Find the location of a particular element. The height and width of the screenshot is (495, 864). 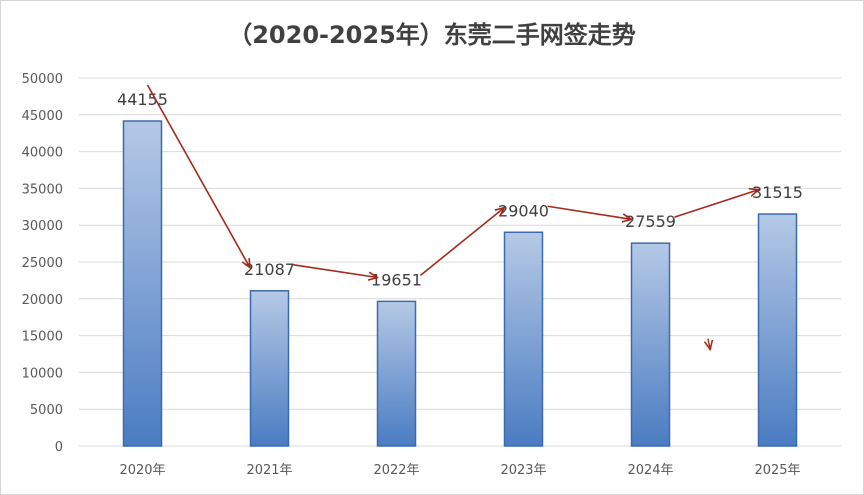

data-label: 21087 is located at coordinates (269, 269).